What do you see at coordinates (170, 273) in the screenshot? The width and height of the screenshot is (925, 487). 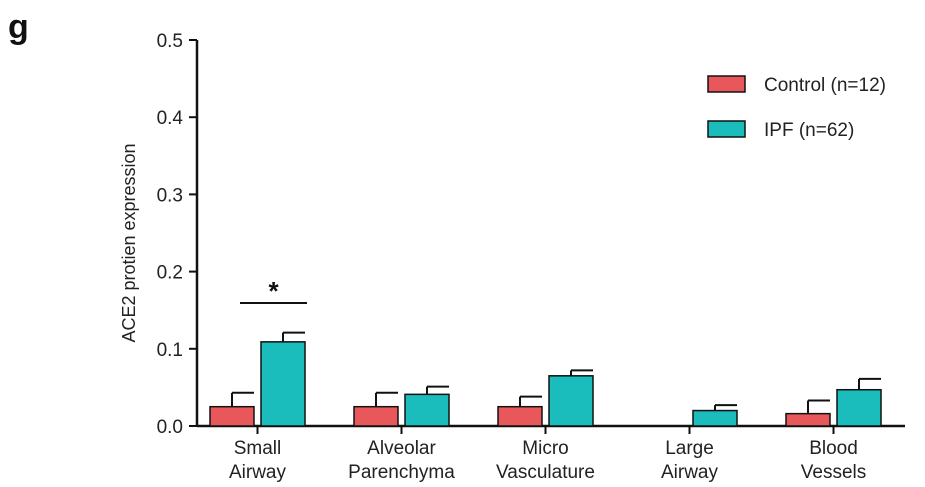 I see `y-tick-label: 0.2` at bounding box center [170, 273].